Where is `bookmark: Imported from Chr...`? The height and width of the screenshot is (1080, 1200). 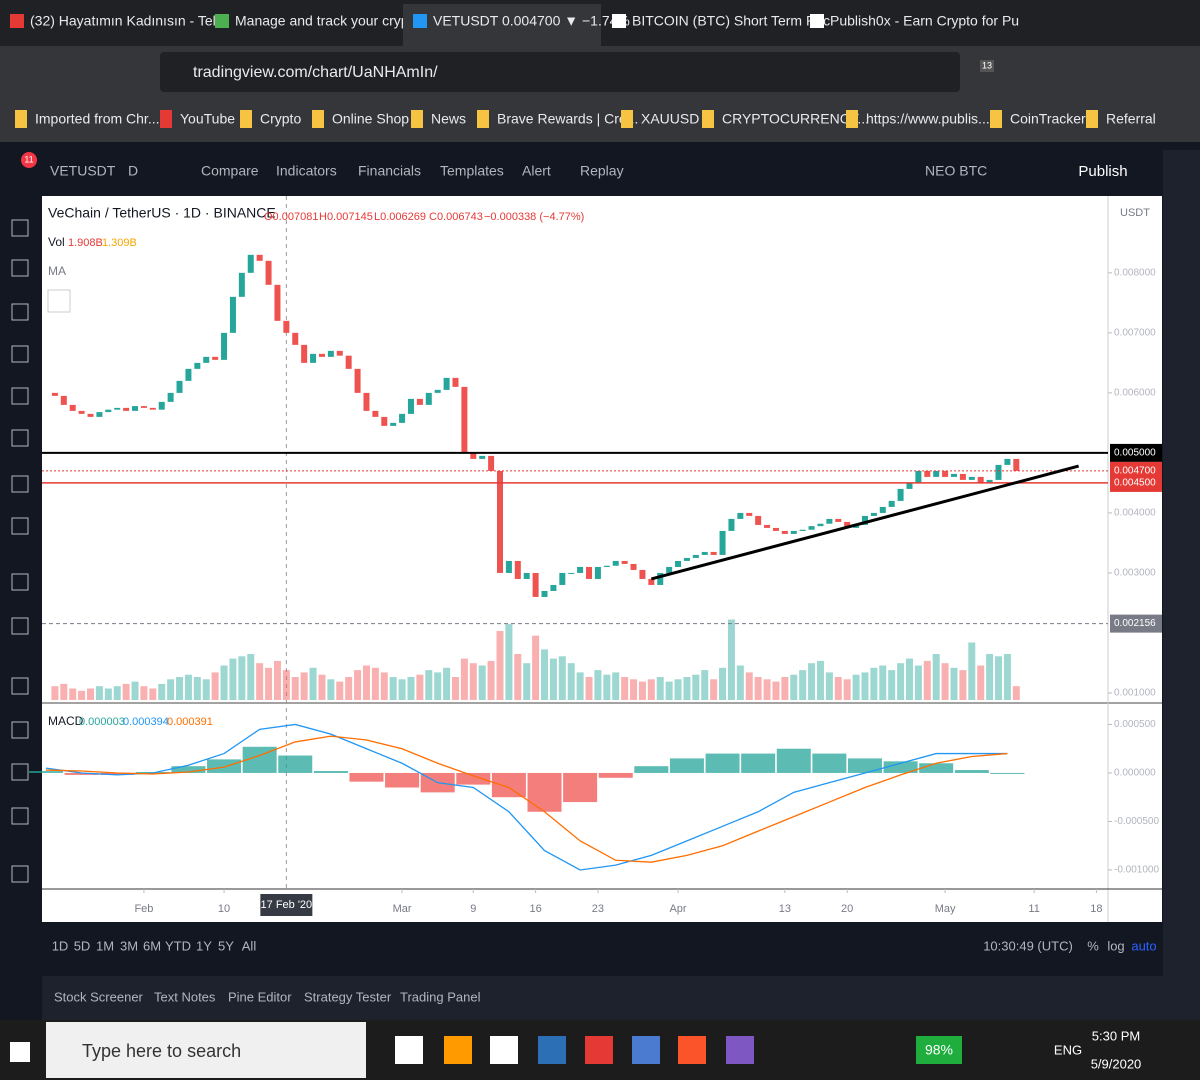
bookmark: Imported from Chr... is located at coordinates (97, 119).